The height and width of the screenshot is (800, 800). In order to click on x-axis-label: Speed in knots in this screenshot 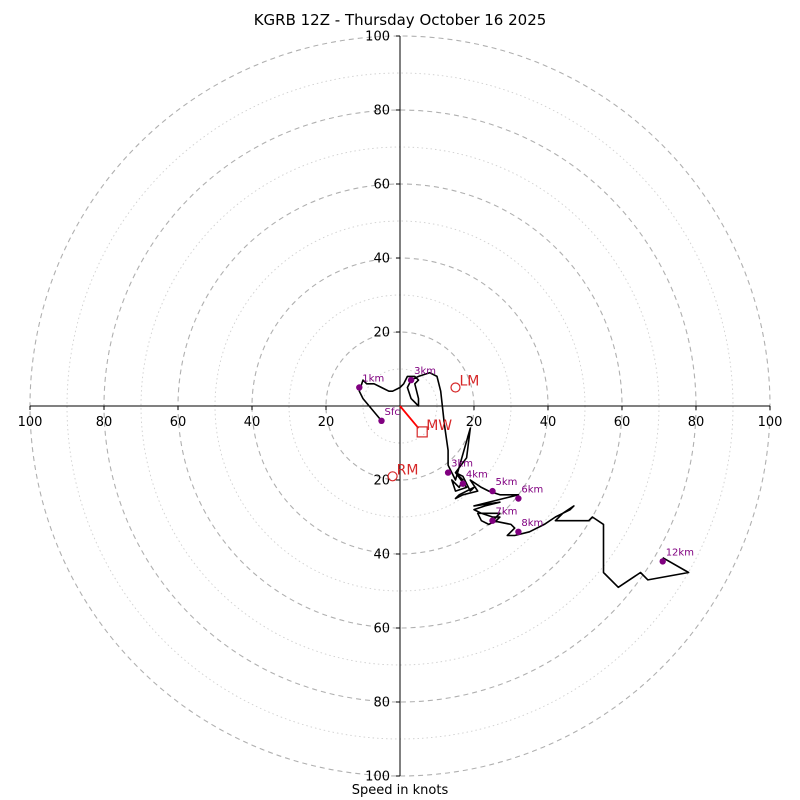, I will do `click(400, 790)`.